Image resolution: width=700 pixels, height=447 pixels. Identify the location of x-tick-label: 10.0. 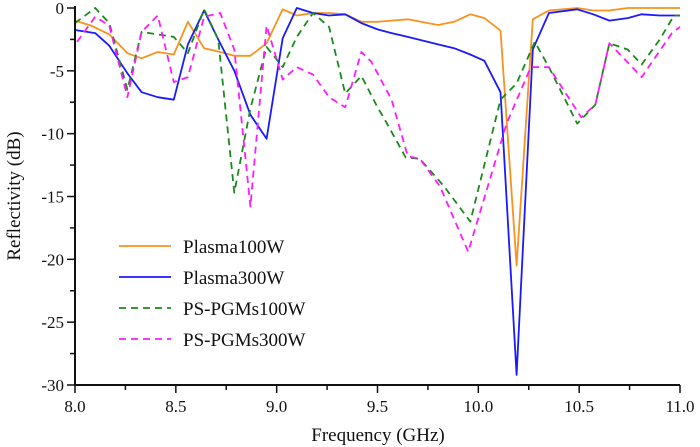
(478, 406).